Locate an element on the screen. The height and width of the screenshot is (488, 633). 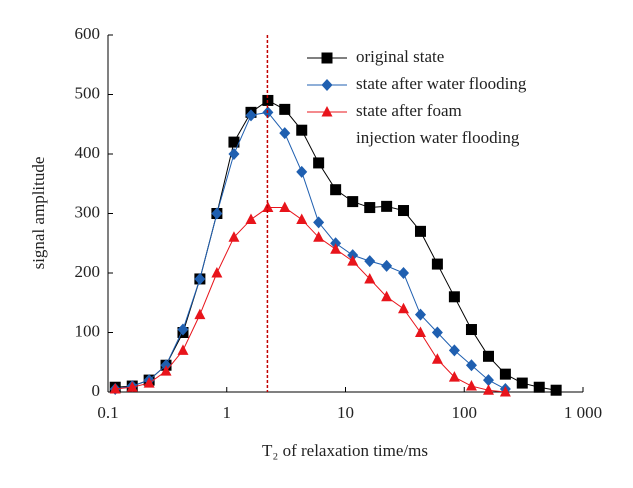
y-tick-label: 0 is located at coordinates (96, 390).